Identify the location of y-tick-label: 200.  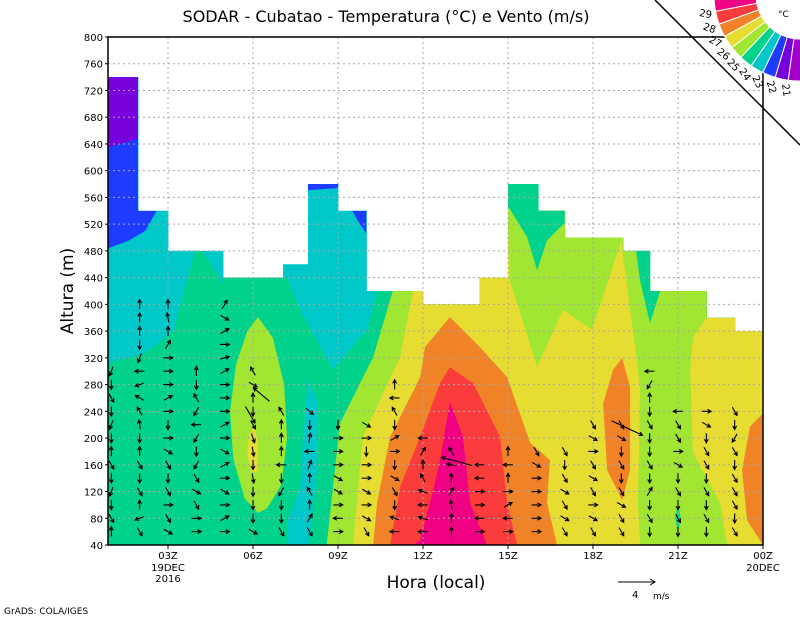
(93, 439).